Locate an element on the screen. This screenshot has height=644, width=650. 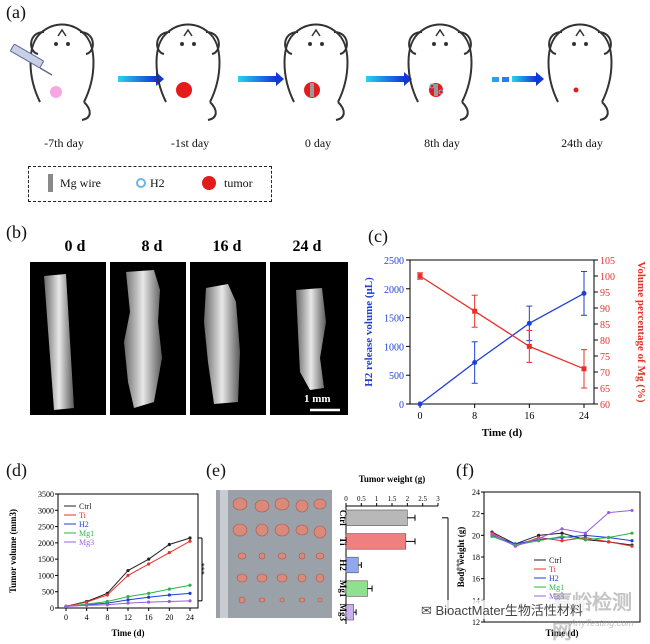
y-tick-label: 3500 is located at coordinates (46, 494).